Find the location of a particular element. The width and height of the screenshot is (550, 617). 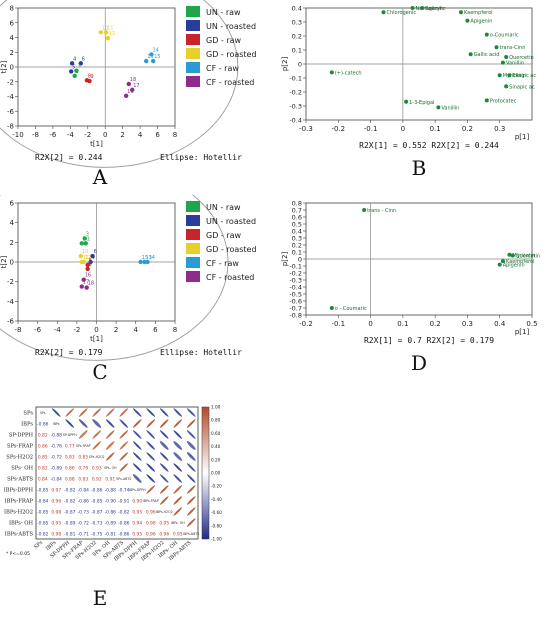

correlation-value: -0.86 is located at coordinates (43, 424).